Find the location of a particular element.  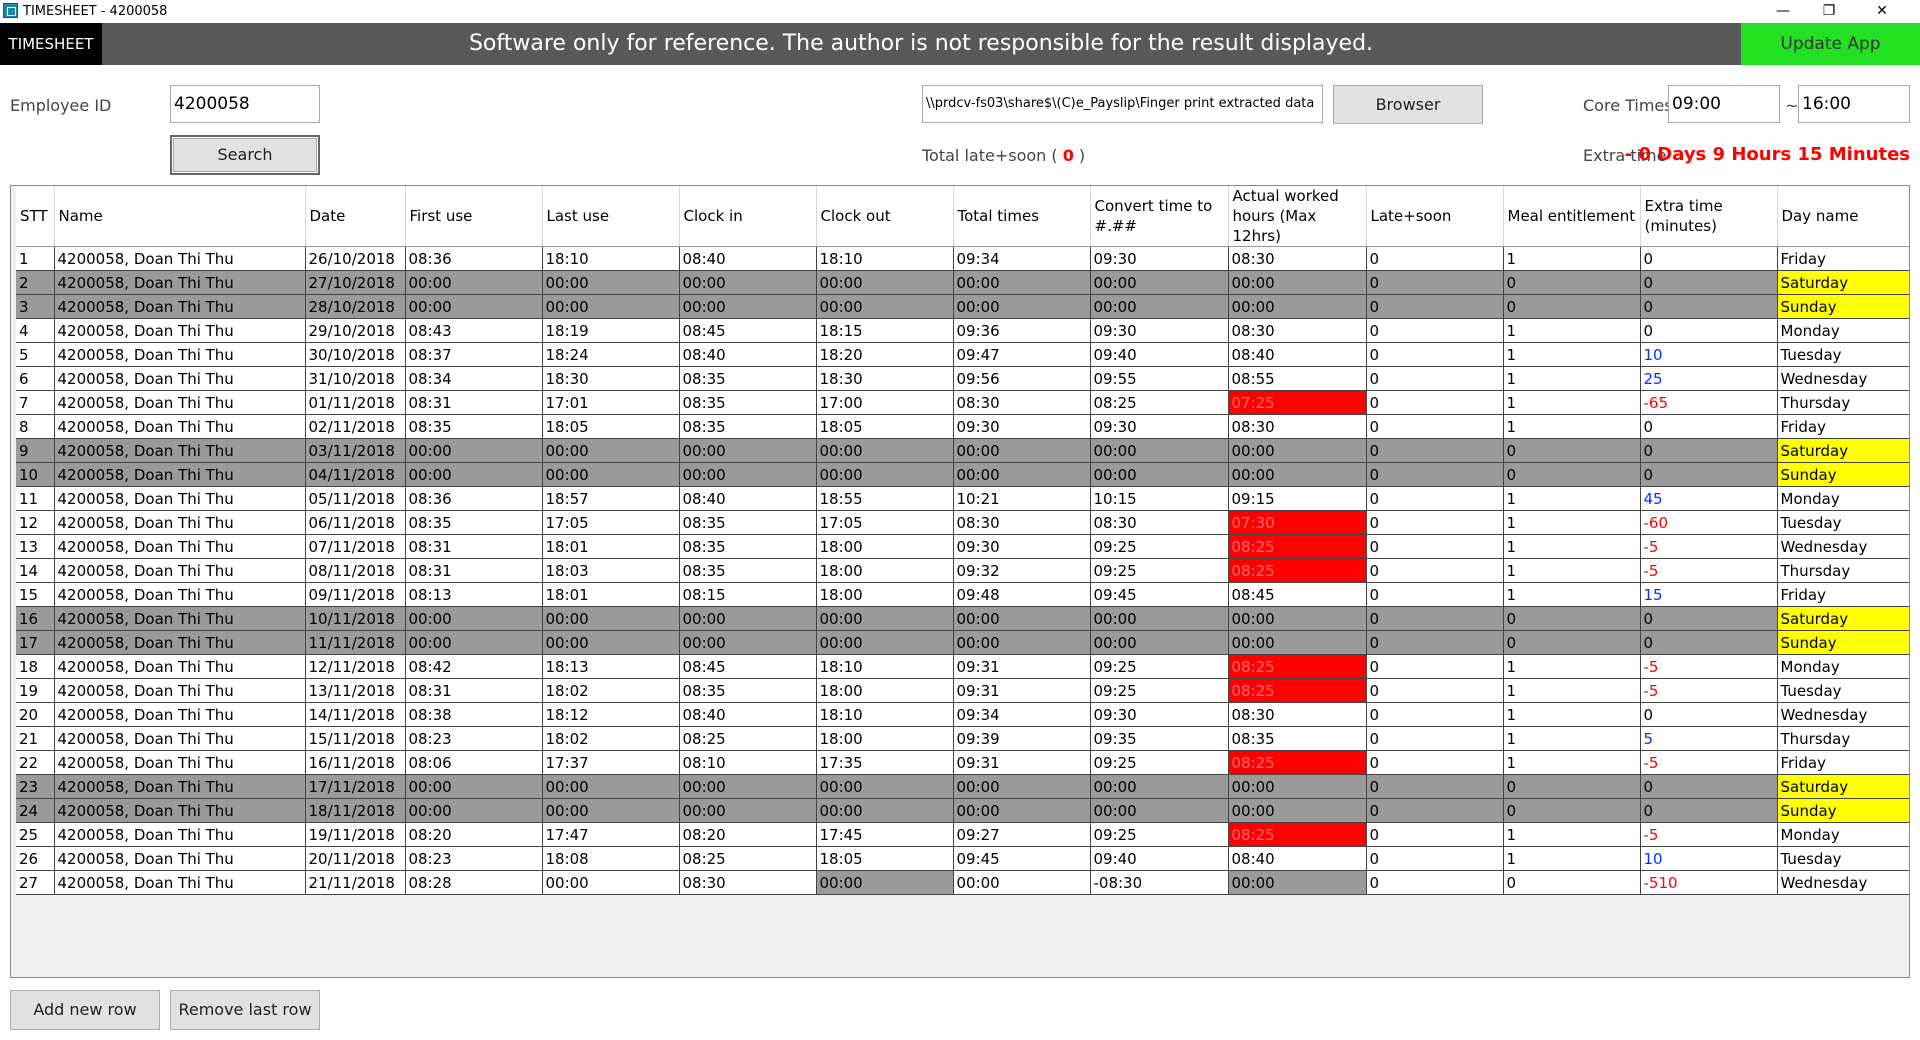

cell-clock-out: 18:20 is located at coordinates (885, 354).